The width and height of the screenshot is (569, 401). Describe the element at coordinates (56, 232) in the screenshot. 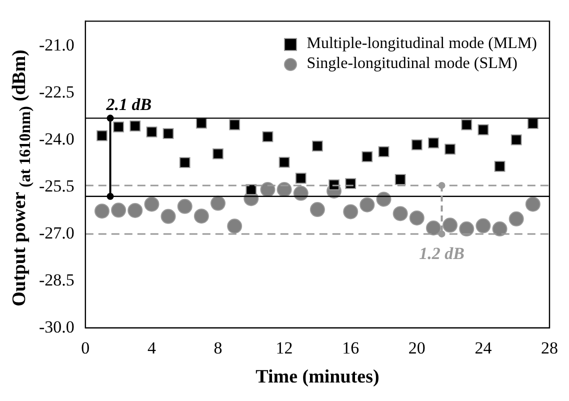

I see `y-tick-label: -27.0` at that location.